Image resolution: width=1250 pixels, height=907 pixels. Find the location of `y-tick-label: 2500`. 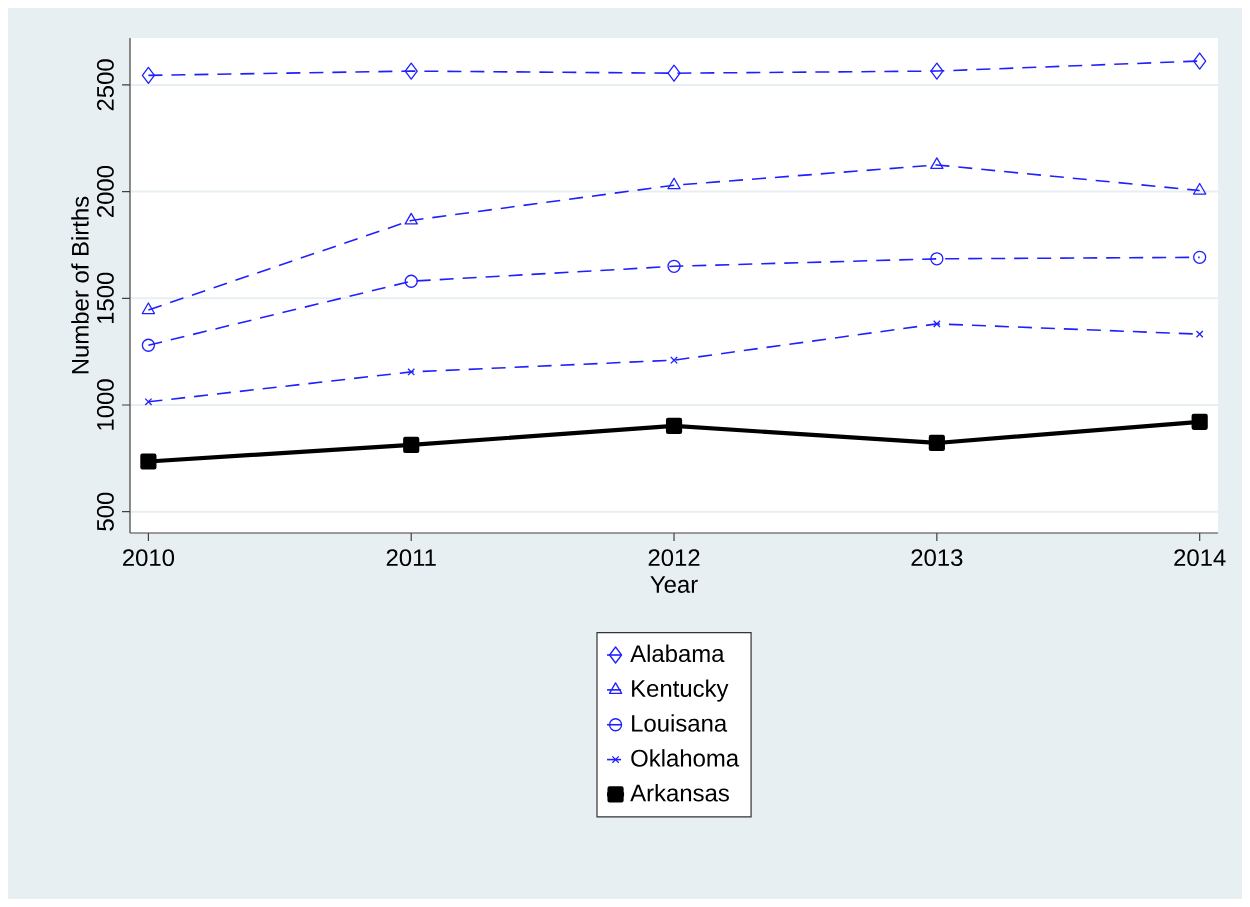

y-tick-label: 2500 is located at coordinates (105, 85).